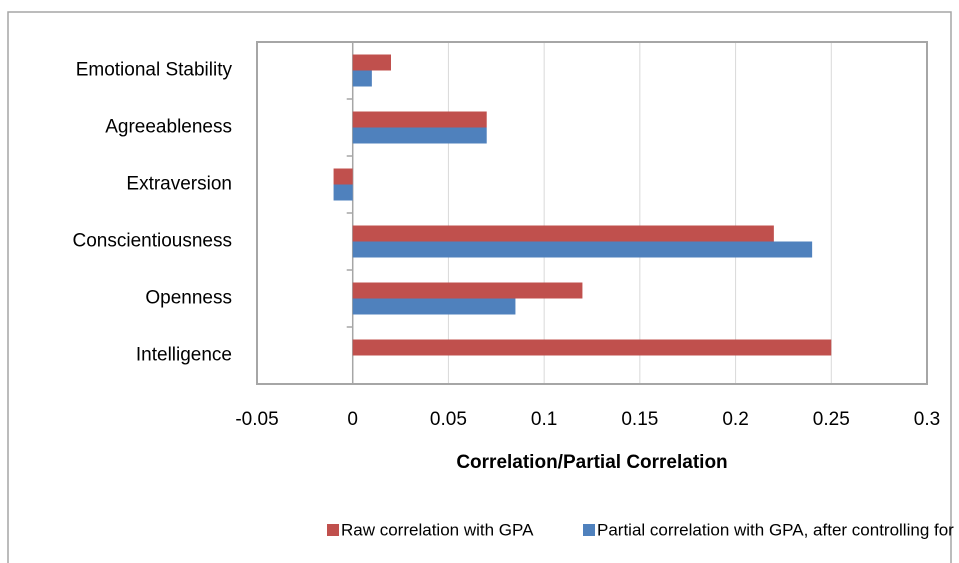  I want to click on x-tick-label: 0.3, so click(927, 419).